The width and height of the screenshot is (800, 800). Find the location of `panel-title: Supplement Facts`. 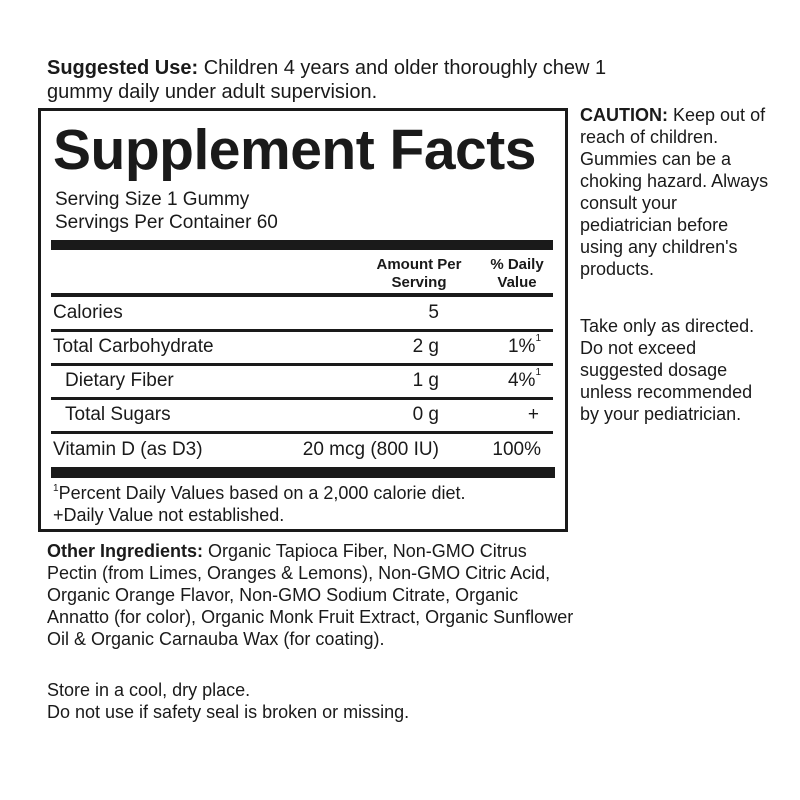

panel-title: Supplement Facts is located at coordinates (294, 150).